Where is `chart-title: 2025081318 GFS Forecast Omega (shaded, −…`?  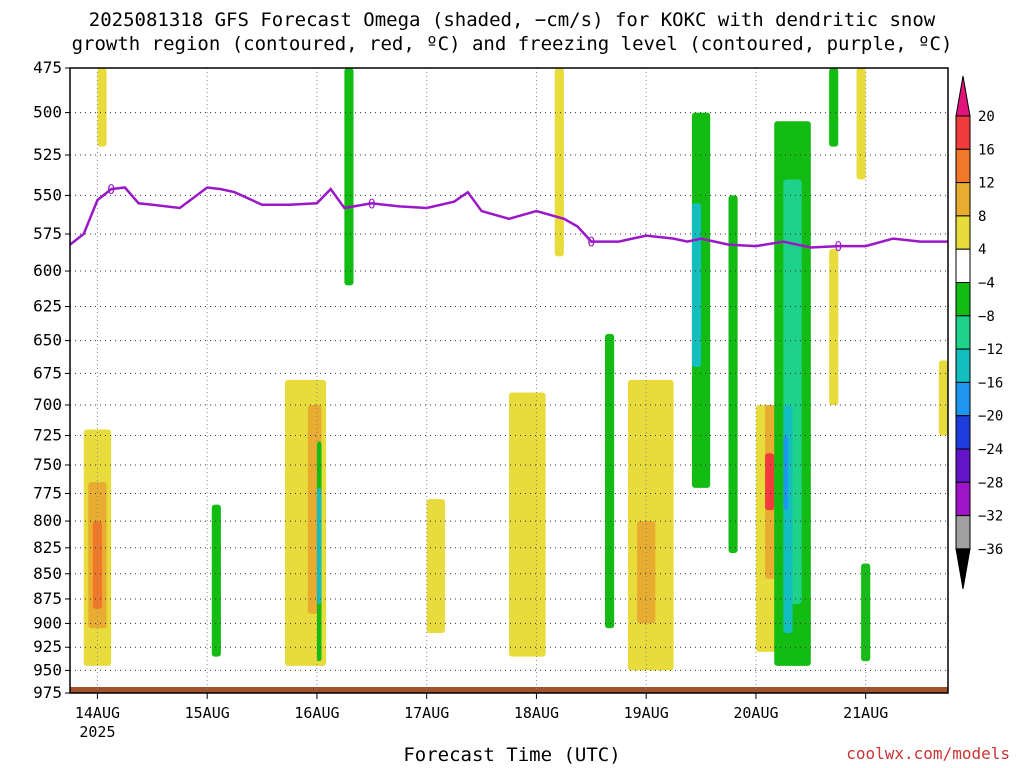
chart-title: 2025081318 GFS Forecast Omega (shaded, −… is located at coordinates (512, 32).